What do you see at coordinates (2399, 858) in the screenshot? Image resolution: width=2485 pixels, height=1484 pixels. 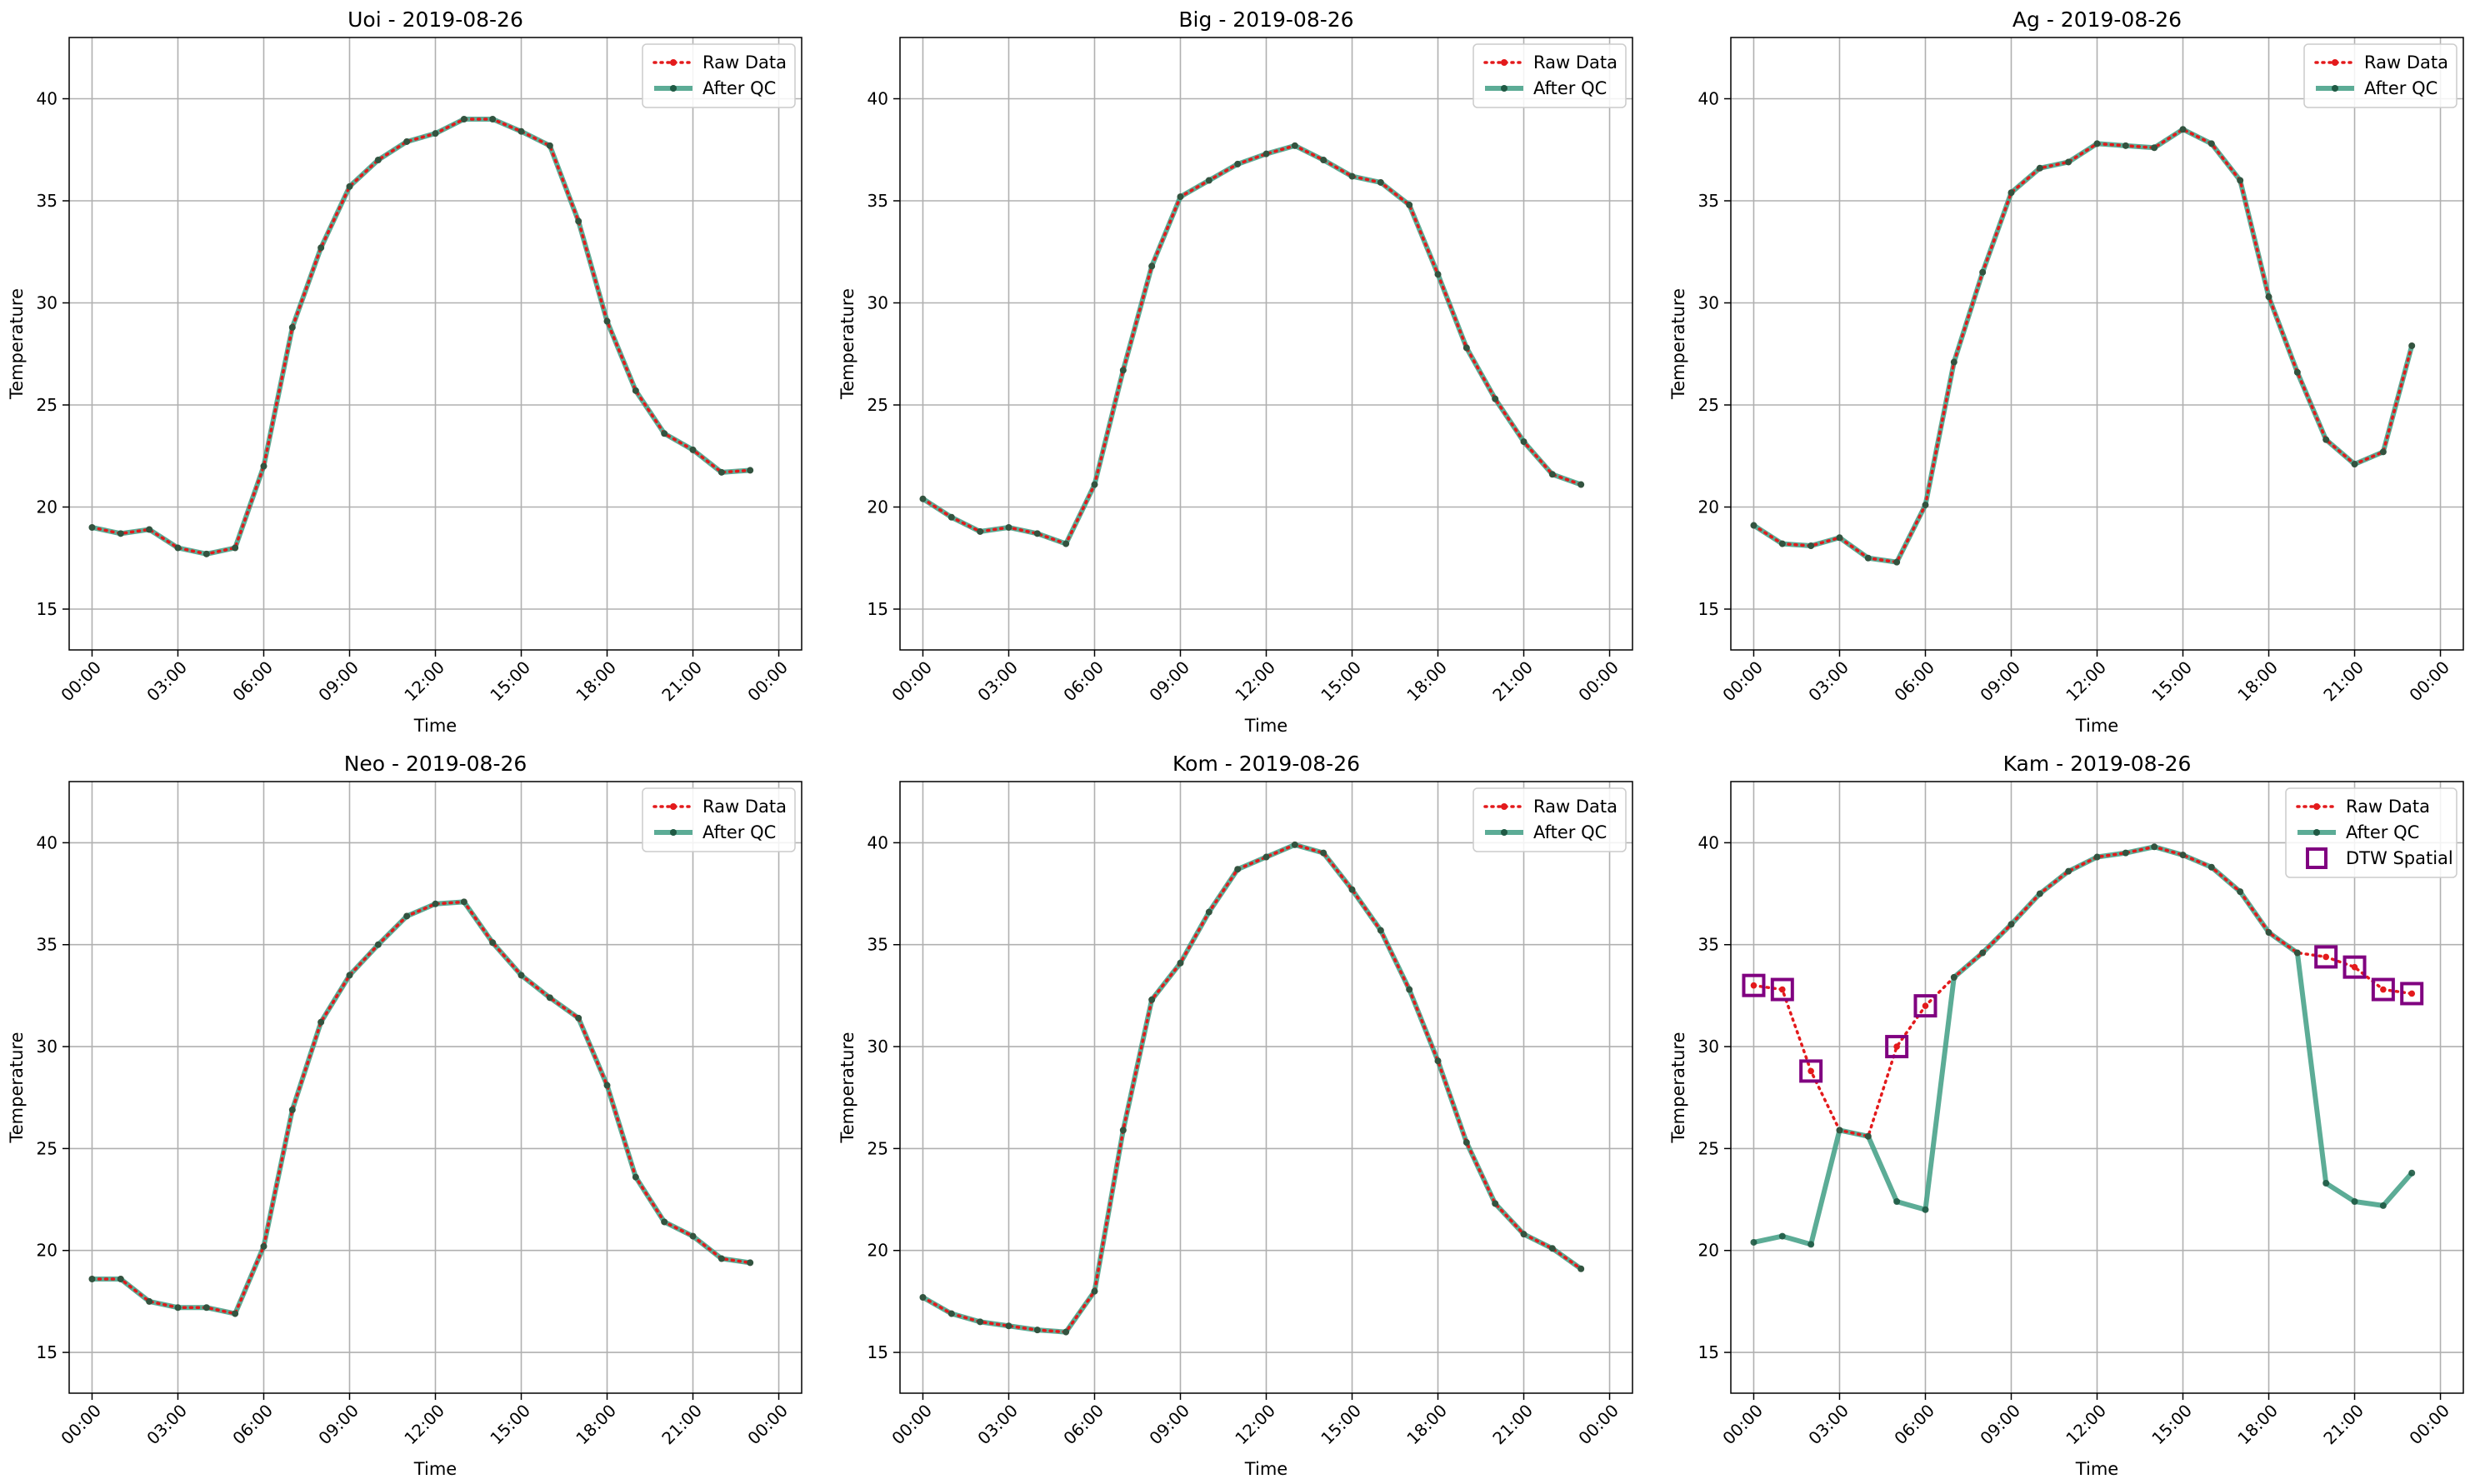 I see `legend-label: DTW Spatial` at bounding box center [2399, 858].